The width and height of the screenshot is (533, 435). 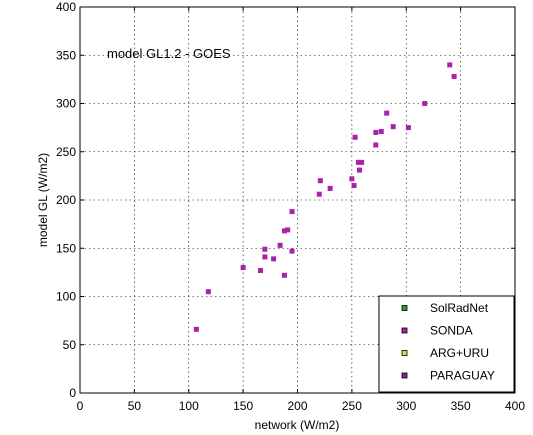 I want to click on x-tick-label: 250, so click(x=352, y=406).